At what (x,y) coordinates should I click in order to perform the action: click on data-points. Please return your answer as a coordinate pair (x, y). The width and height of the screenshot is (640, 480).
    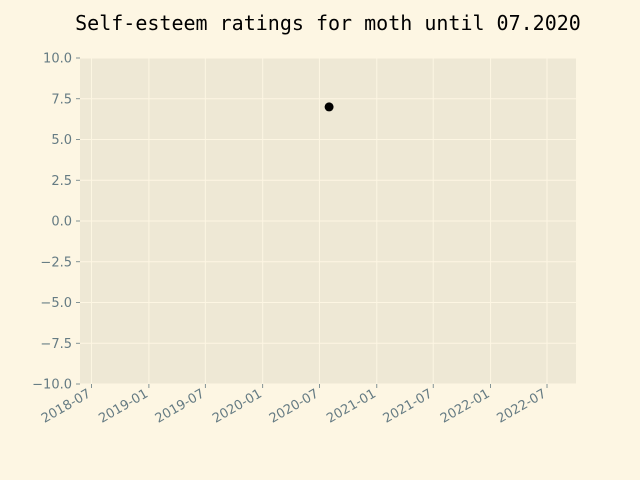
    Looking at the image, I should click on (329, 107).